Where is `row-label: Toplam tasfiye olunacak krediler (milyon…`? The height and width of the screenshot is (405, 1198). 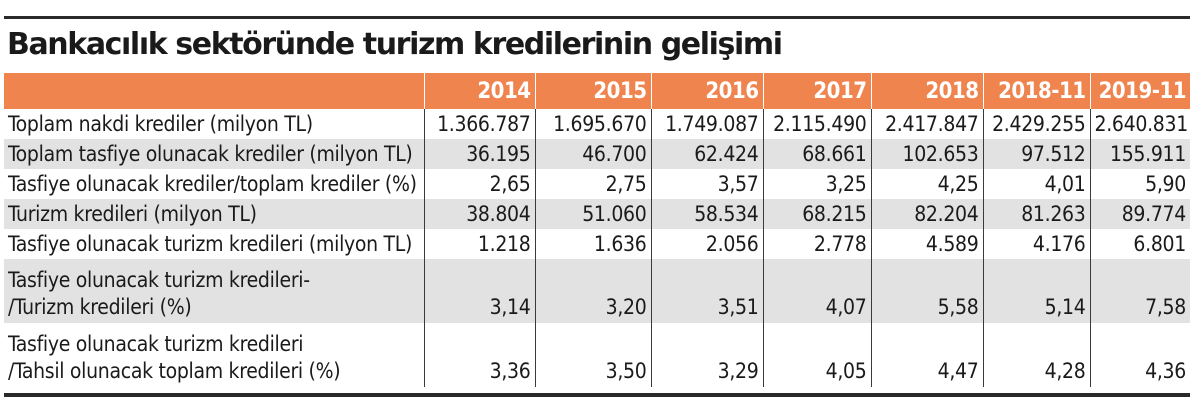
row-label: Toplam tasfiye olunacak krediler (milyon… is located at coordinates (214, 154).